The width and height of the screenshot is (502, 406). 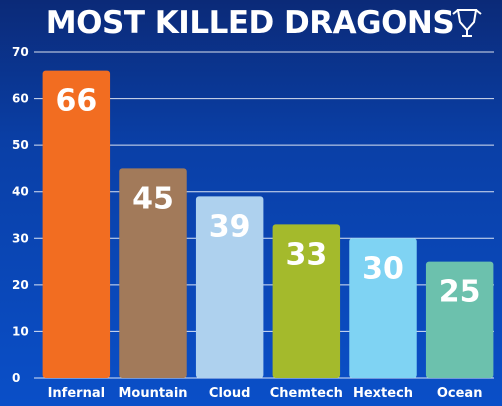 I want to click on y-tick-label: 20, so click(x=20, y=285).